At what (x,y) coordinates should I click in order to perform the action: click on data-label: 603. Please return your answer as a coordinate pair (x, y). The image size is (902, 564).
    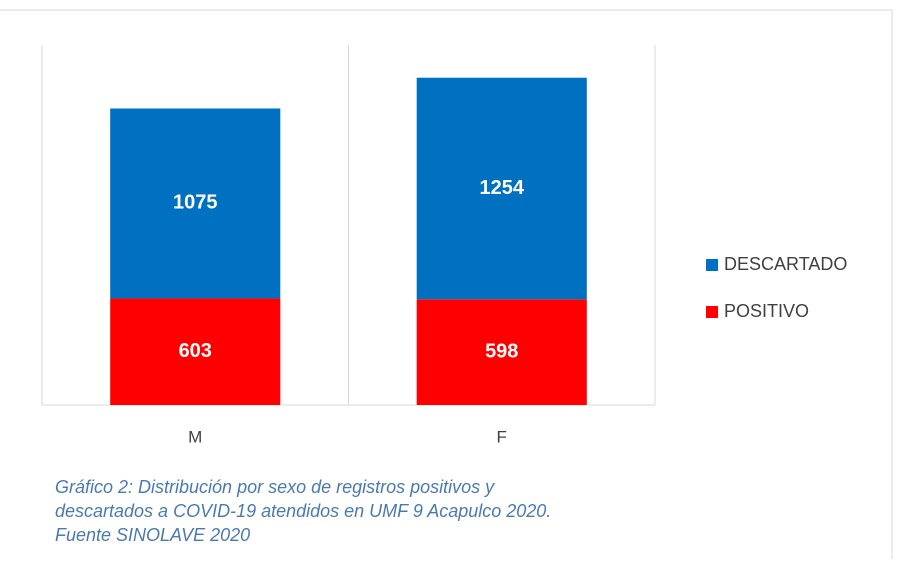
    Looking at the image, I should click on (195, 351).